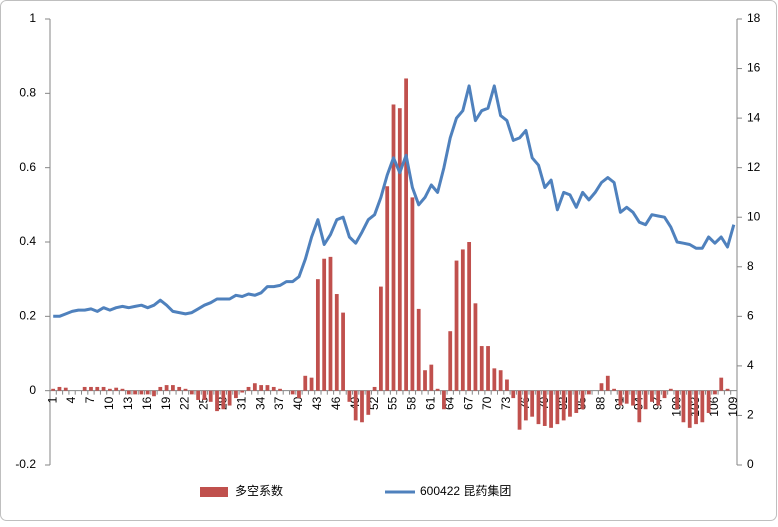 The width and height of the screenshot is (778, 527). What do you see at coordinates (750, 316) in the screenshot?
I see `y2-tick-label: 6` at bounding box center [750, 316].